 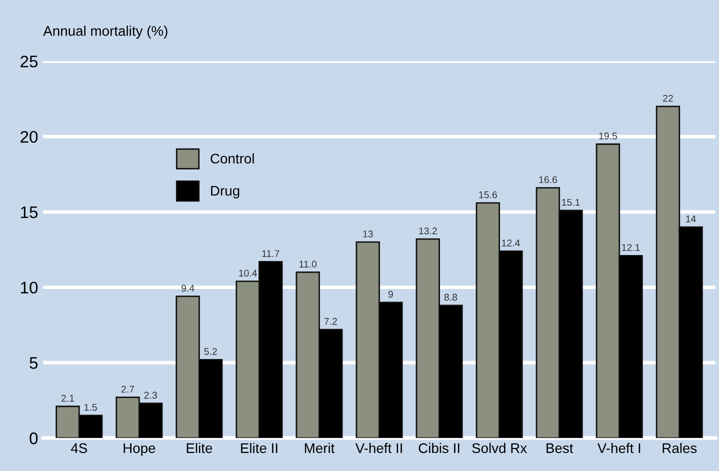 What do you see at coordinates (232, 158) in the screenshot?
I see `legend-label: Control` at bounding box center [232, 158].